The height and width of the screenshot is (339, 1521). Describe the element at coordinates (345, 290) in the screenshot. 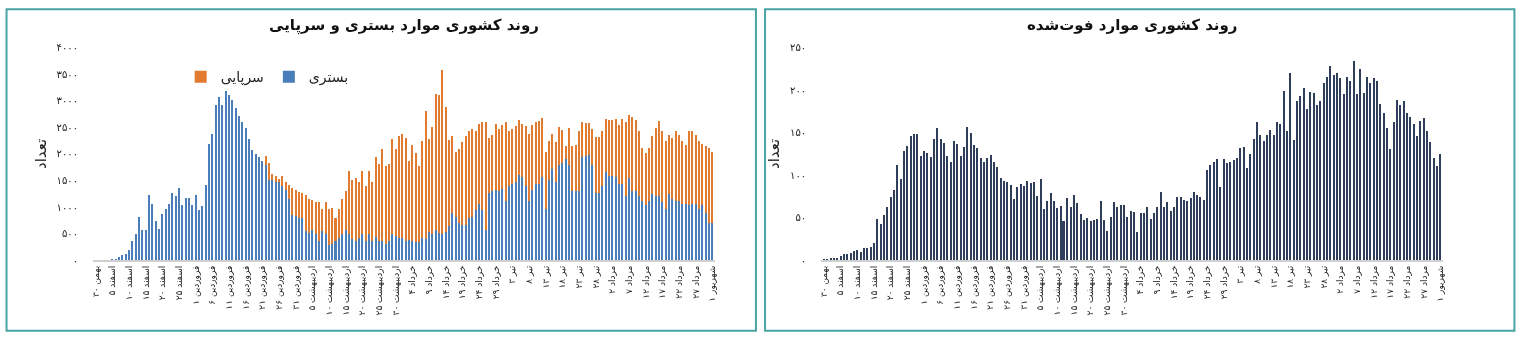

I see `x-tick-label: ۱۵ اردیبهشت` at that location.